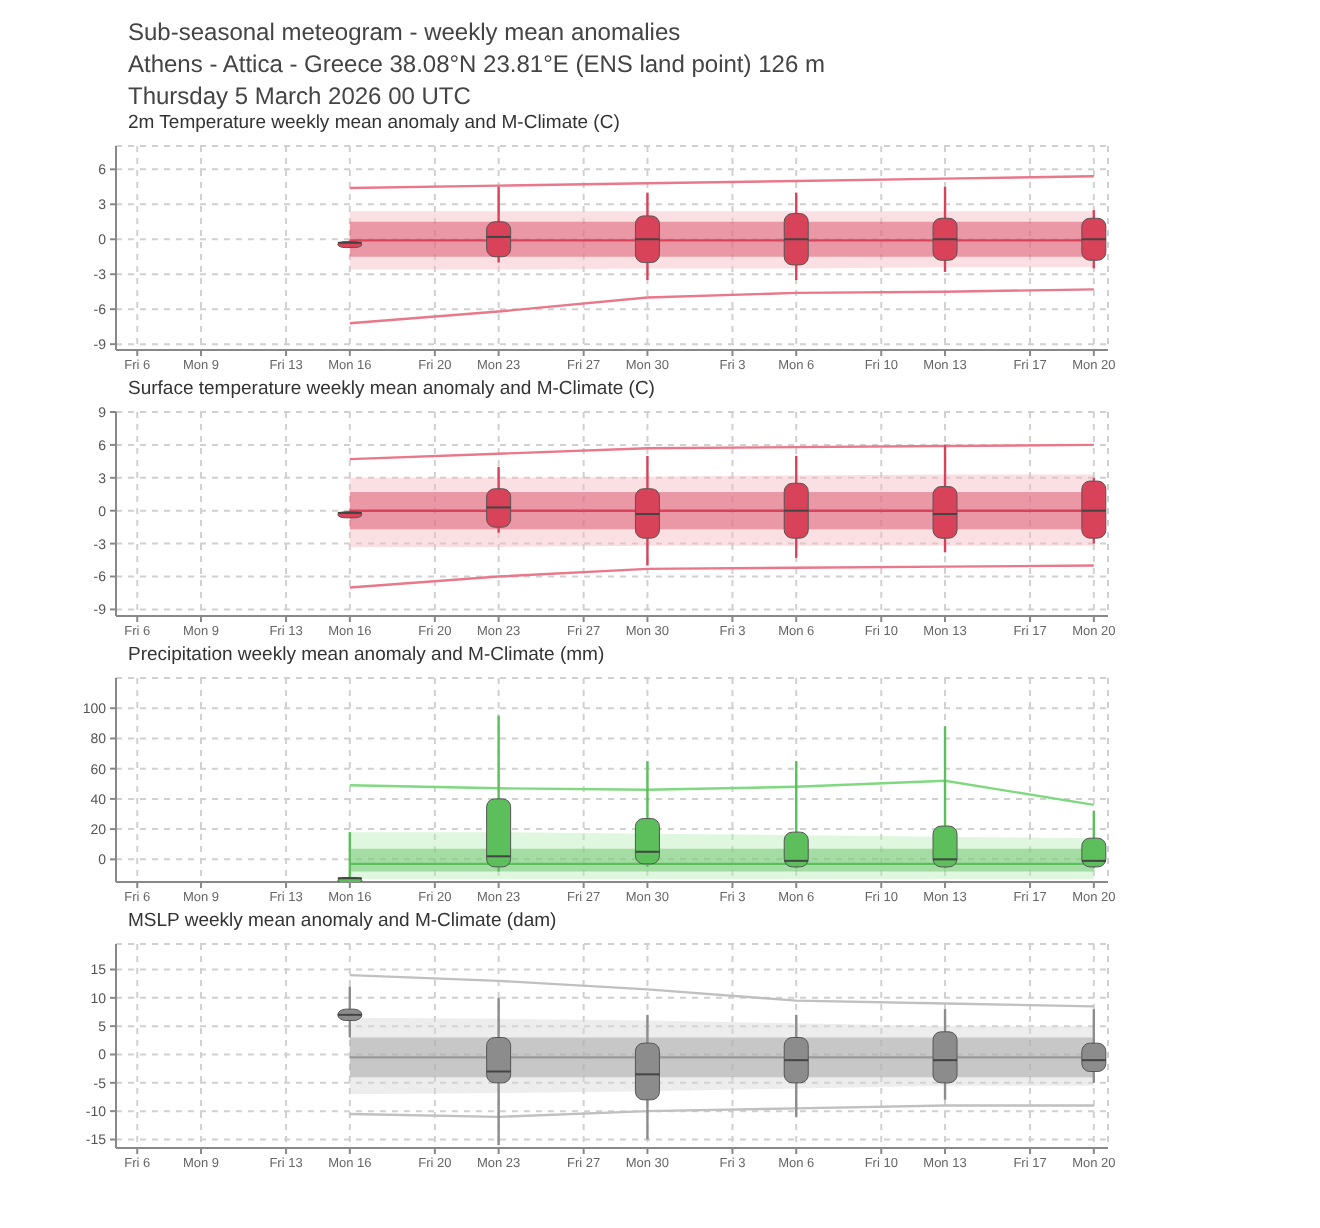  I want to click on text: Athens - Attica - Greece 38.08°N 23.81°E (ENS land point) 126 m, so click(477, 64).